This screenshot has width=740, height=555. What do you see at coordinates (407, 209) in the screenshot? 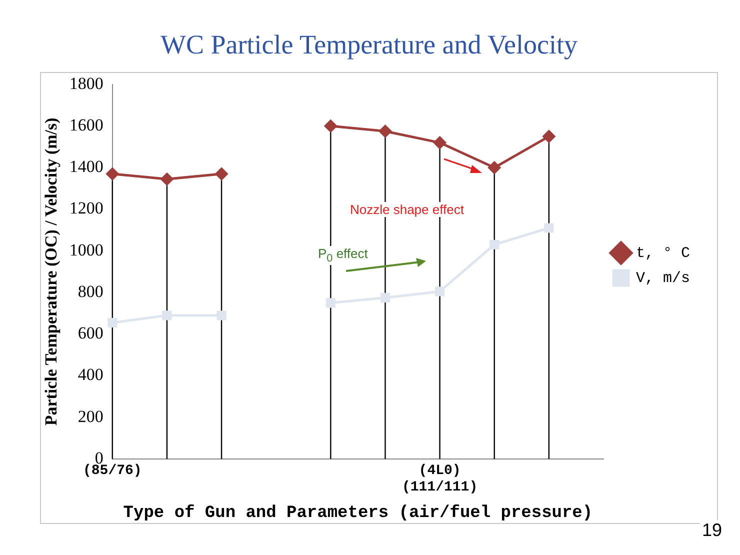
I see `annotation: Nozzle shape effect` at bounding box center [407, 209].